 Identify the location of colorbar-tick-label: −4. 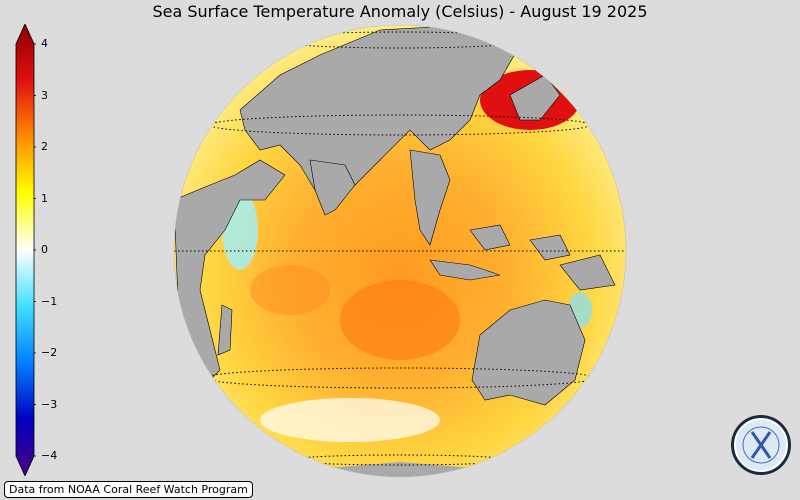
(49, 455).